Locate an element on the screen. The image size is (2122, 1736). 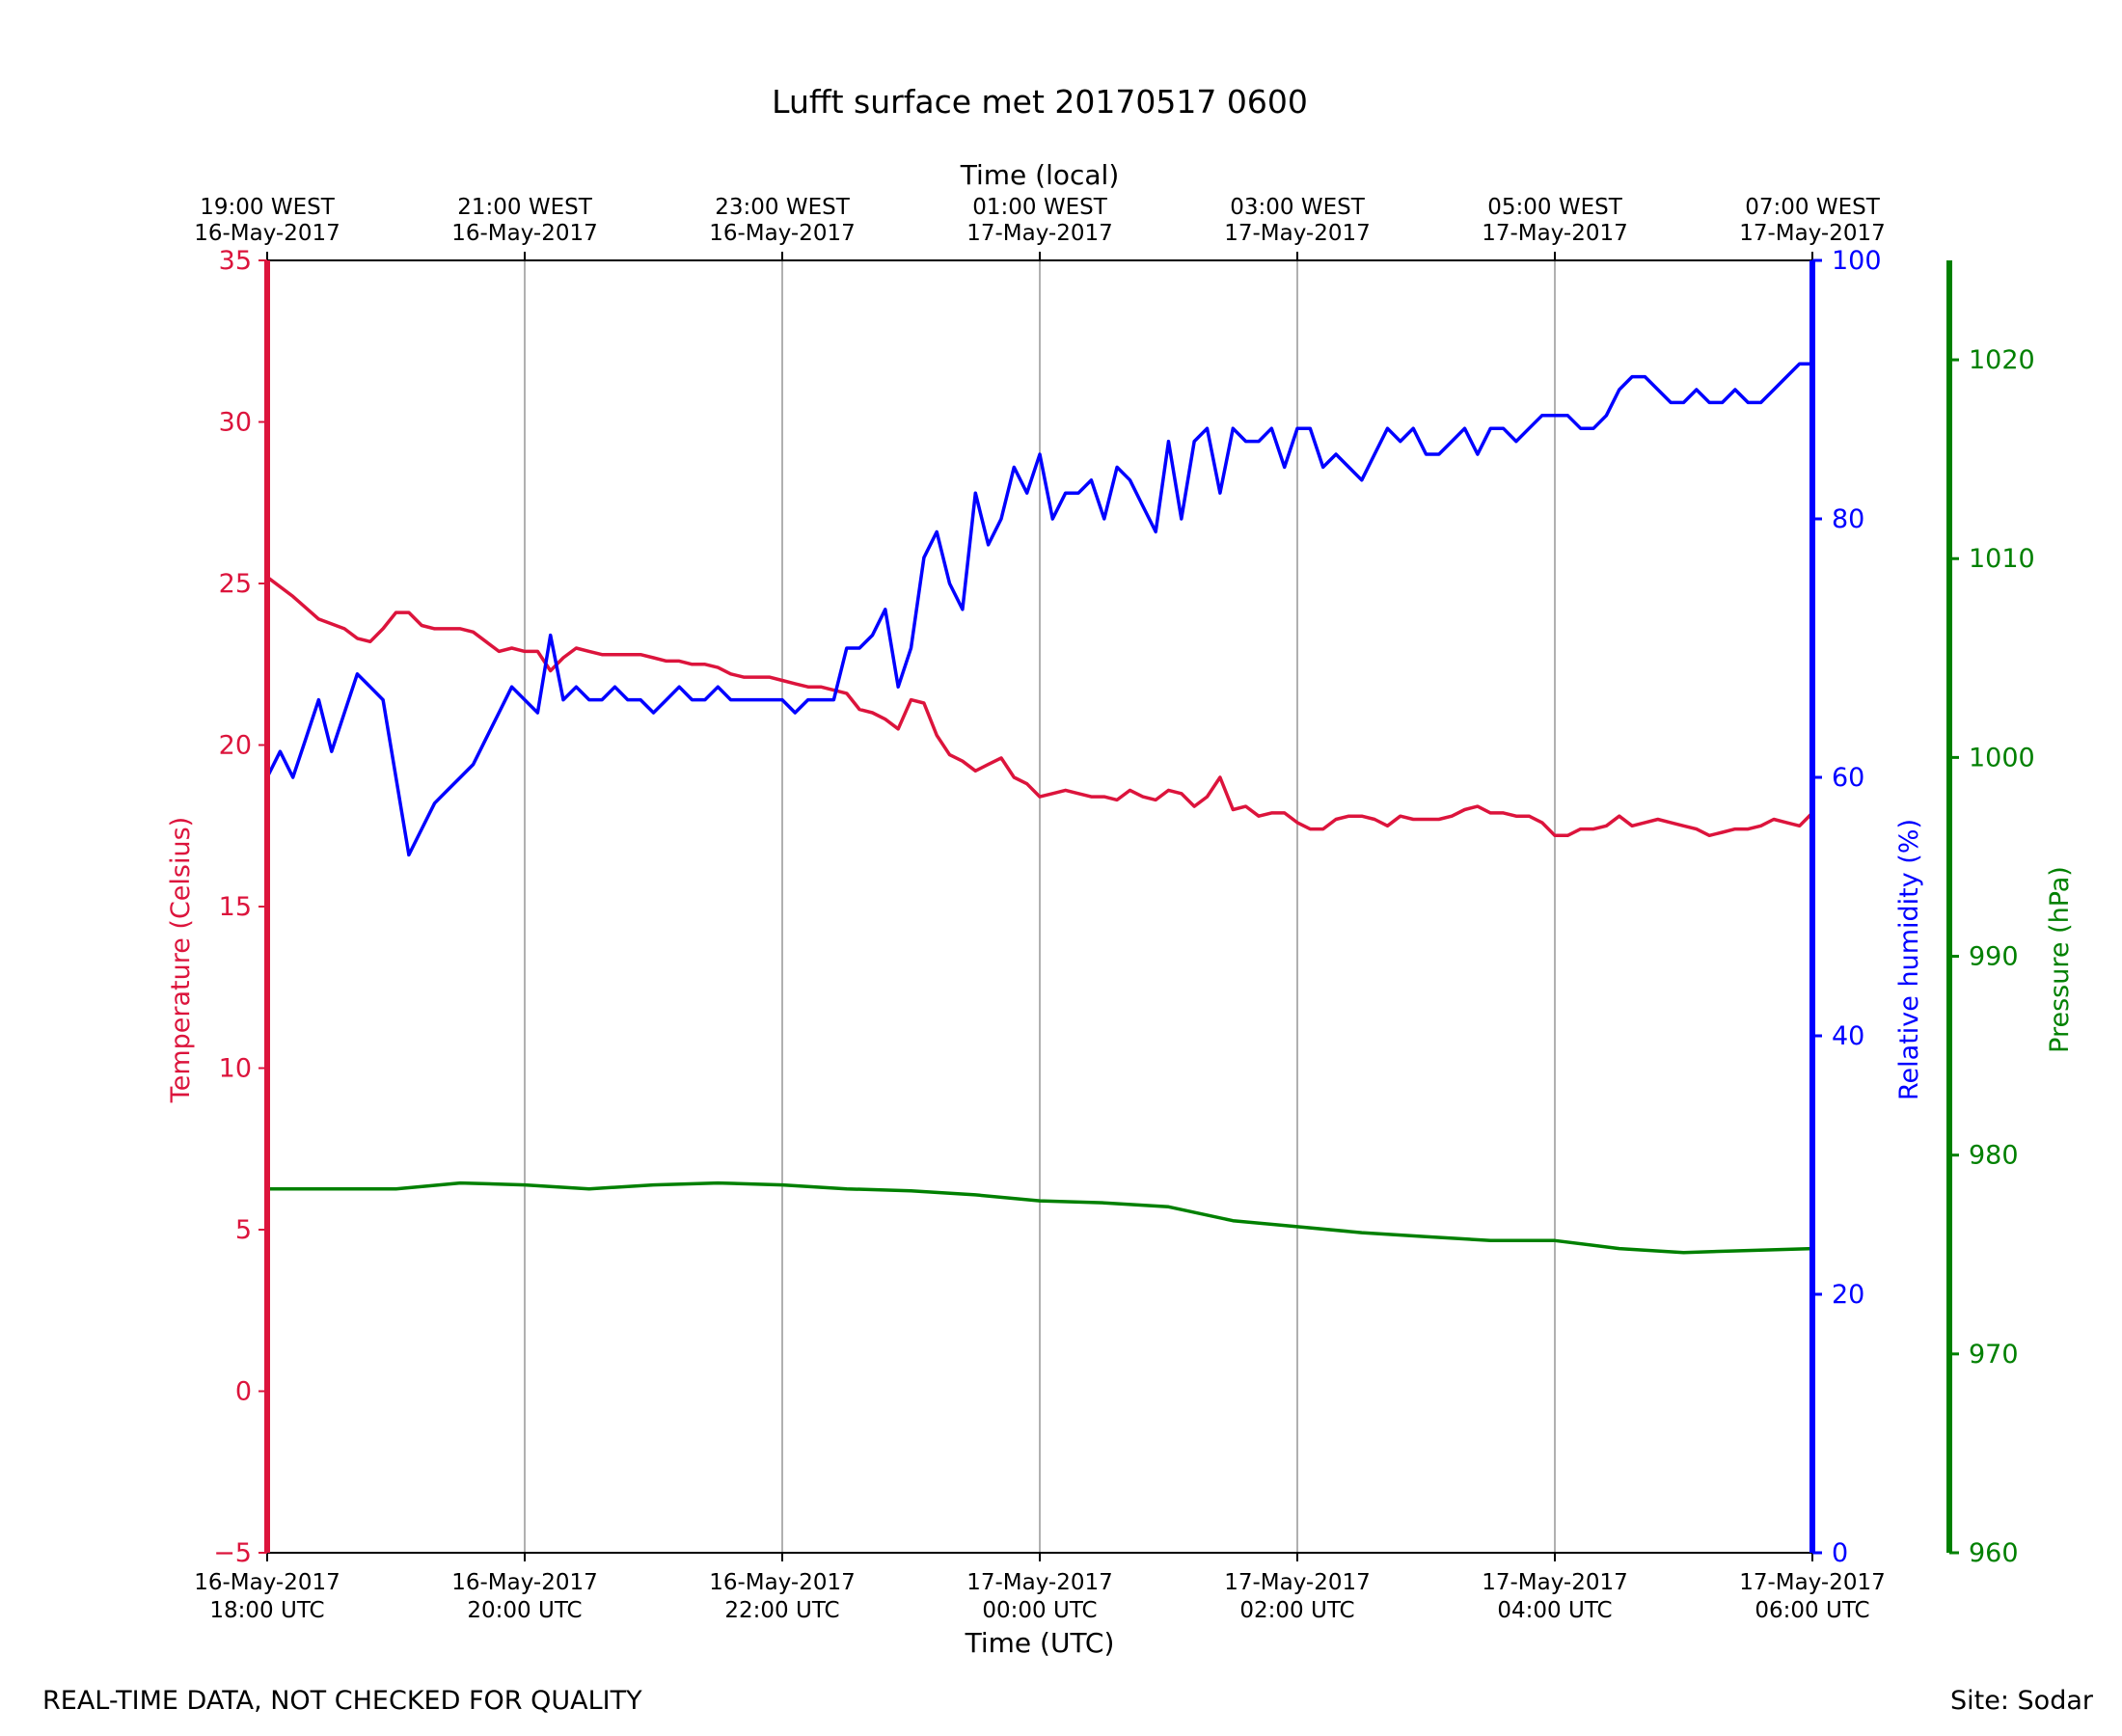
temperature-tick-label: 0 is located at coordinates (244, 1392).